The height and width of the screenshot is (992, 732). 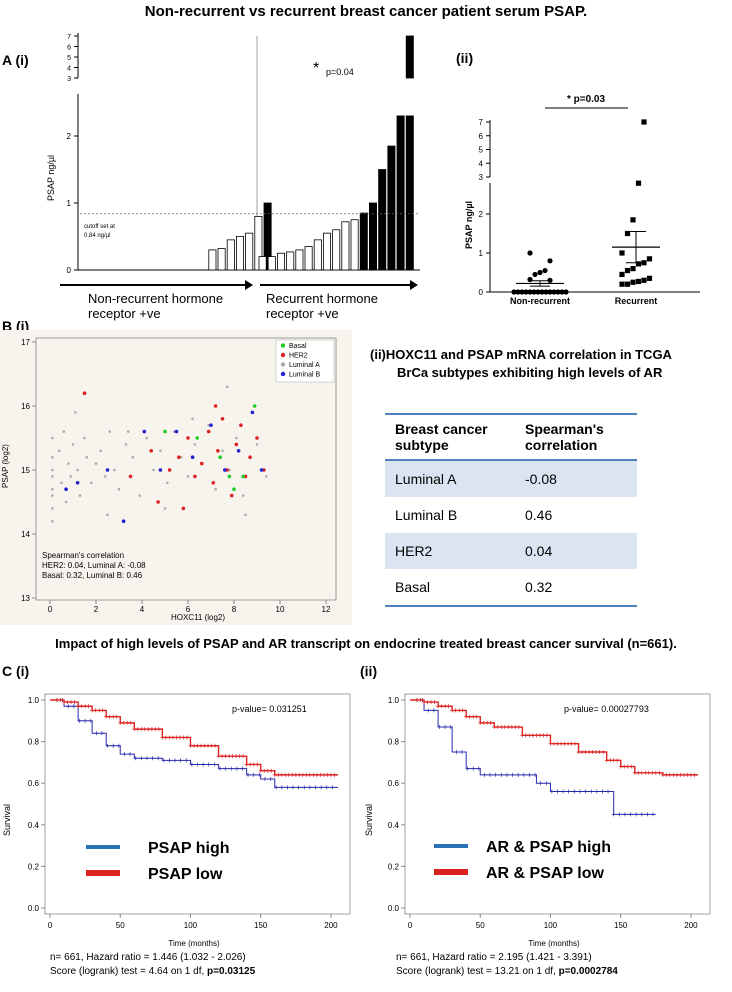 I want to click on km-y-tick-label: 0.8, so click(x=34, y=742).